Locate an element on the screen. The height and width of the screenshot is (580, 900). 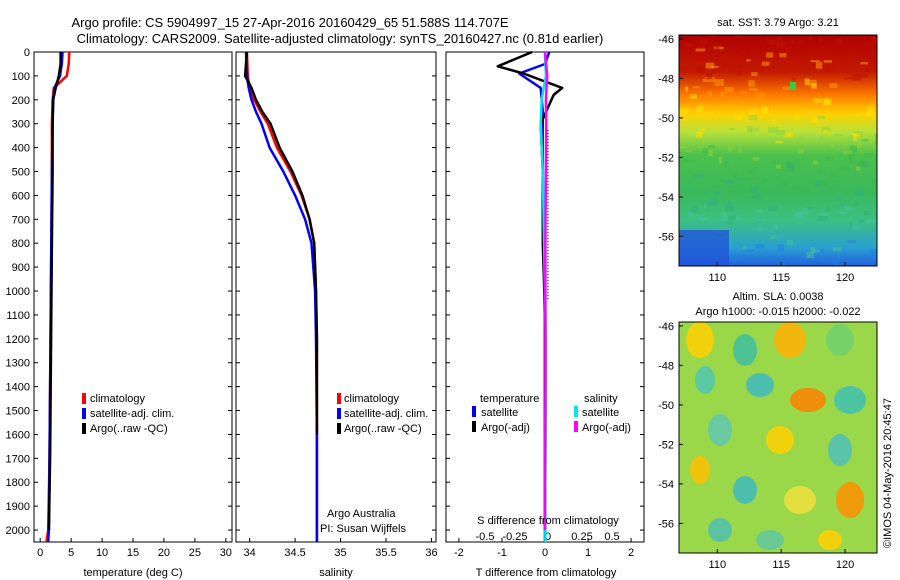
lat-tick-label: -52 is located at coordinates (666, 158).